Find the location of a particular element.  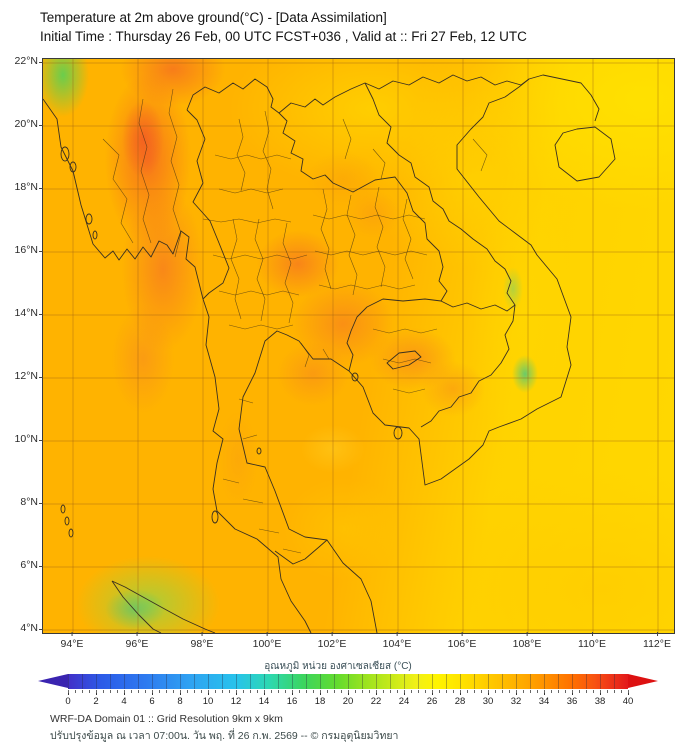

island-kochang is located at coordinates (355, 377).